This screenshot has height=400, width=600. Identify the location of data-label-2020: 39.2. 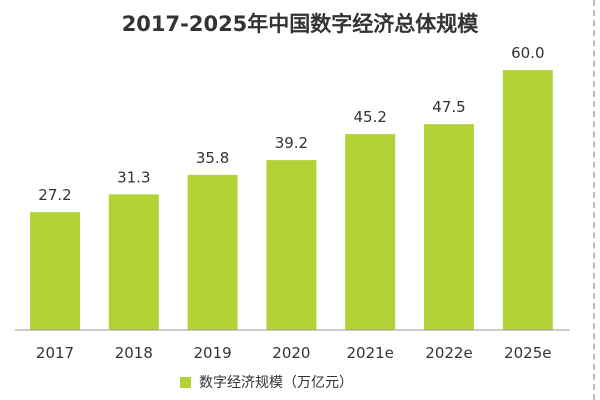
(291, 143).